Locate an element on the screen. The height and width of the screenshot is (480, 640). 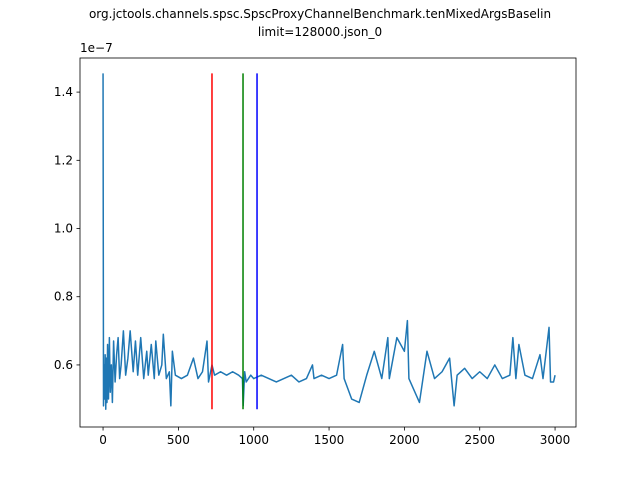
x-tick-label: 2000 is located at coordinates (404, 440).